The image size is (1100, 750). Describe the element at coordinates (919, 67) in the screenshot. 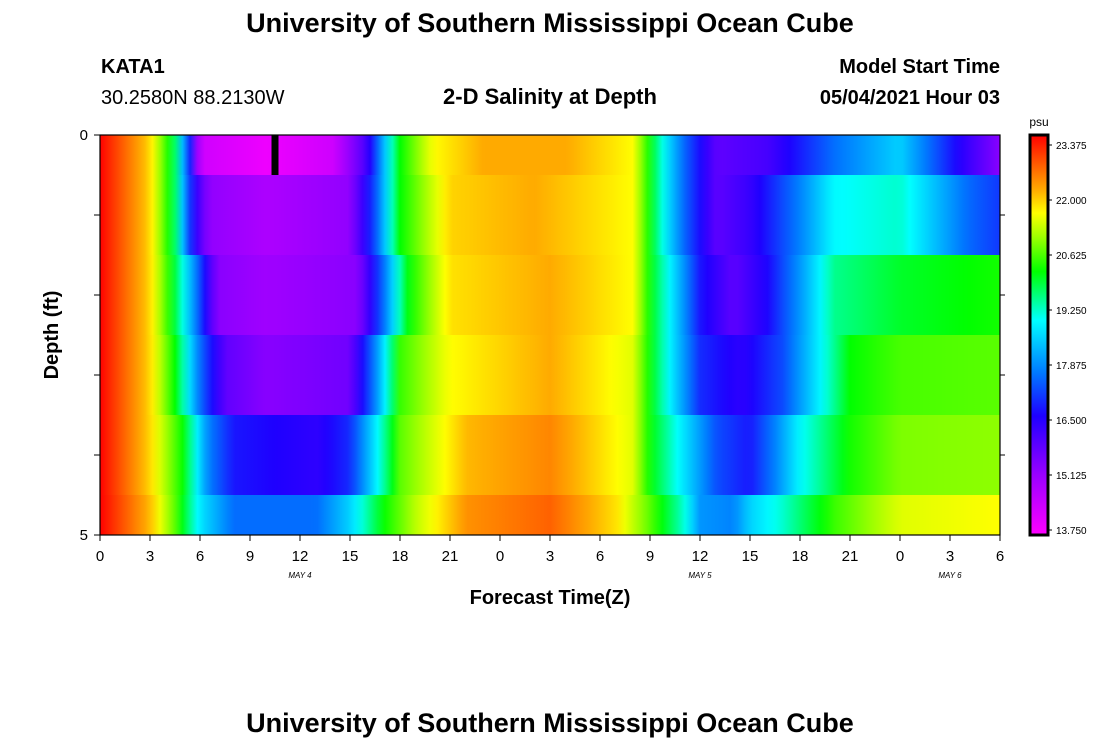

I see `model-start-label: Model Start Time` at that location.